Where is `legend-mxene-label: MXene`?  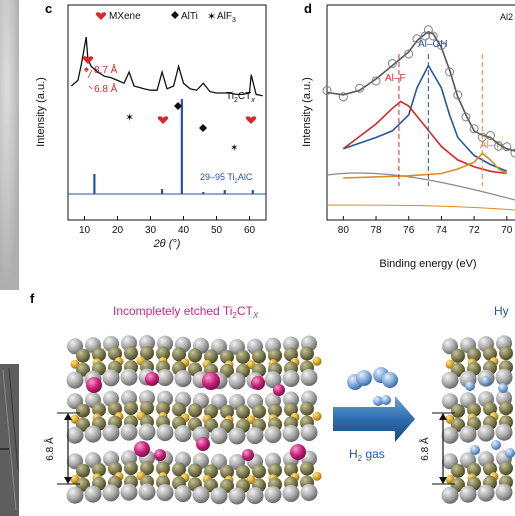 legend-mxene-label: MXene is located at coordinates (125, 16).